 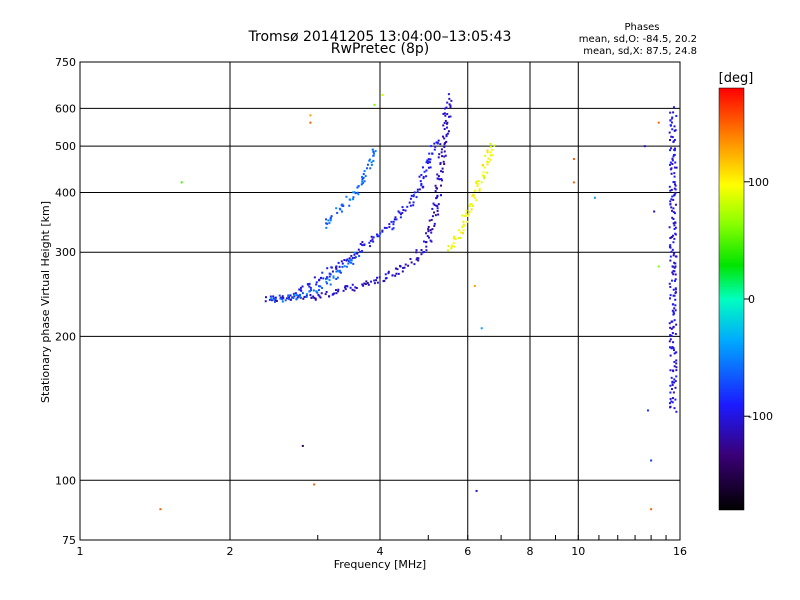 What do you see at coordinates (65, 146) in the screenshot?
I see `y-tick-label: 500` at bounding box center [65, 146].